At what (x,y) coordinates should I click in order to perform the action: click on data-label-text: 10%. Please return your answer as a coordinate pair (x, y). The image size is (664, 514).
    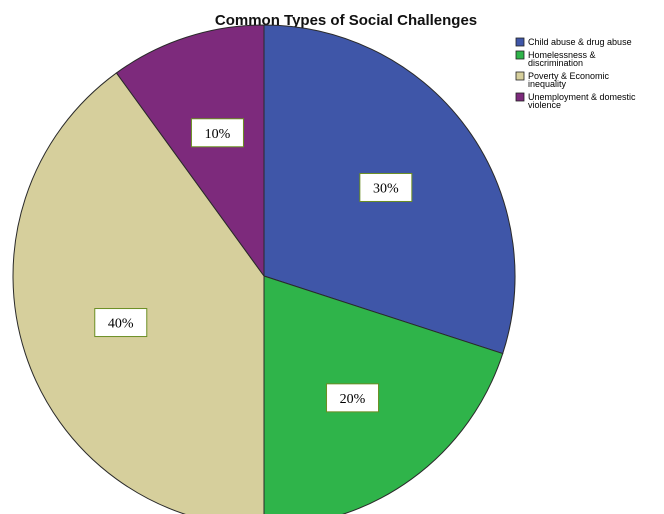
    Looking at the image, I should click on (218, 134).